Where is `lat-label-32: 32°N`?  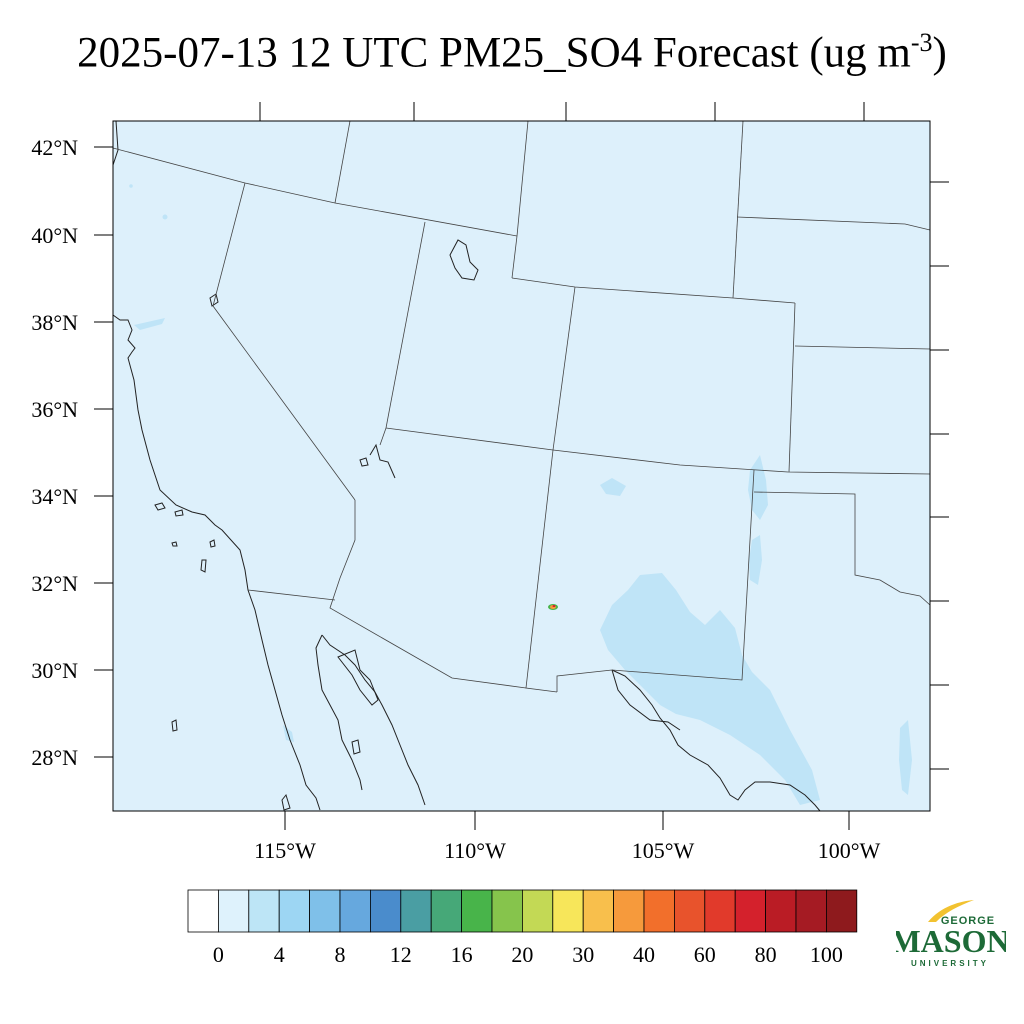 lat-label-32: 32°N is located at coordinates (54, 583).